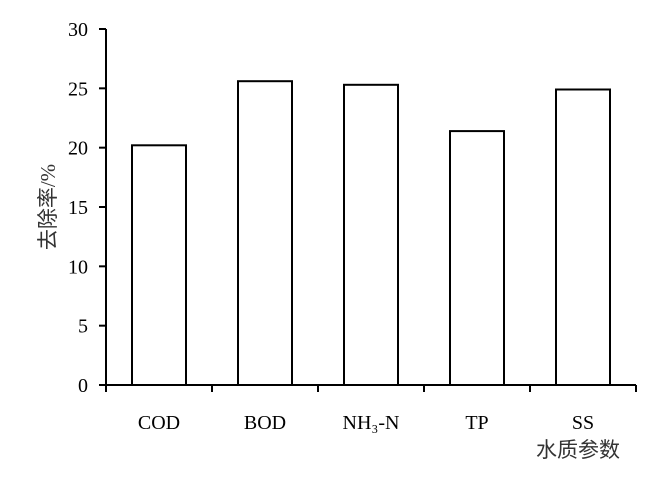  I want to click on x-tick-label-1: BOD, so click(265, 423).